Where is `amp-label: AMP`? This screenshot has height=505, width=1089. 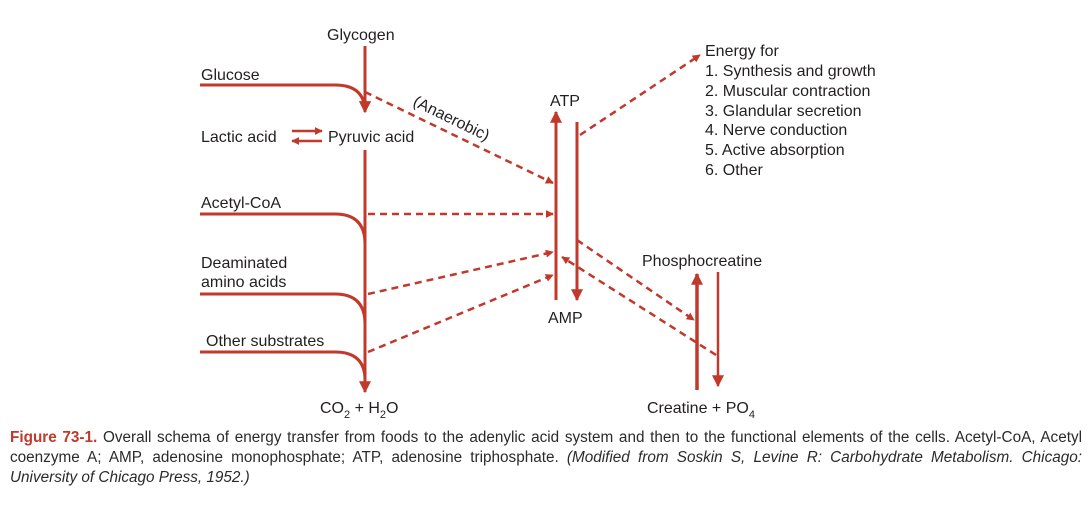 amp-label: AMP is located at coordinates (565, 318).